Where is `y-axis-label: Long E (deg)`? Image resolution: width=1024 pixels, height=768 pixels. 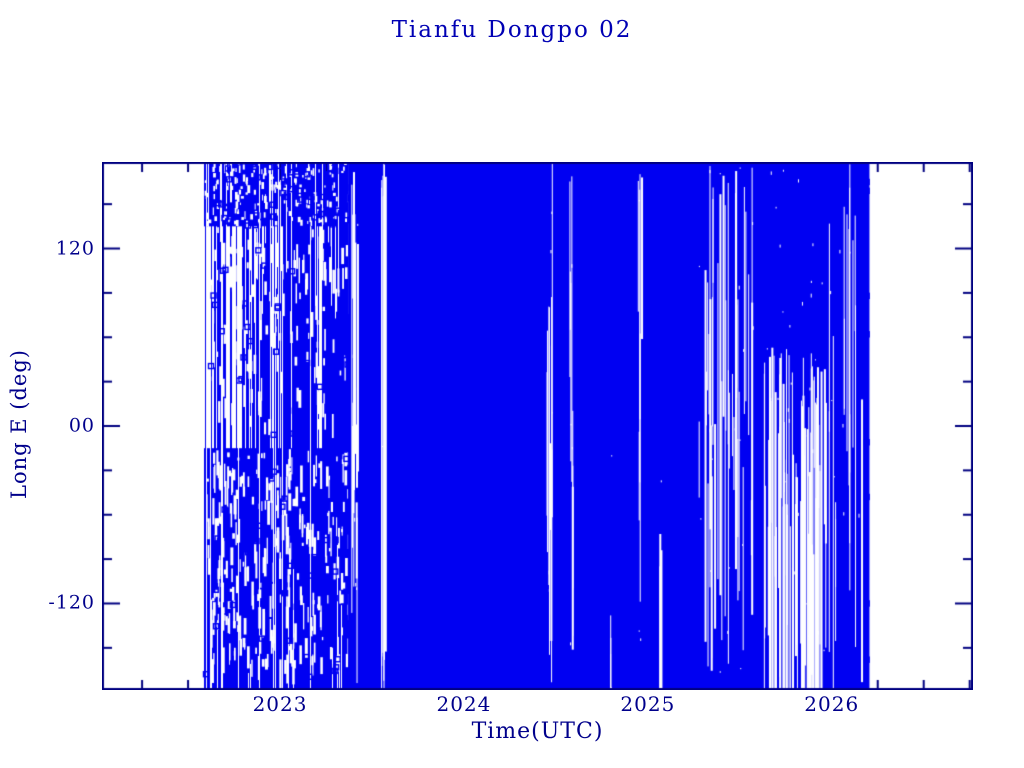 y-axis-label: Long E (deg) is located at coordinates (19, 424).